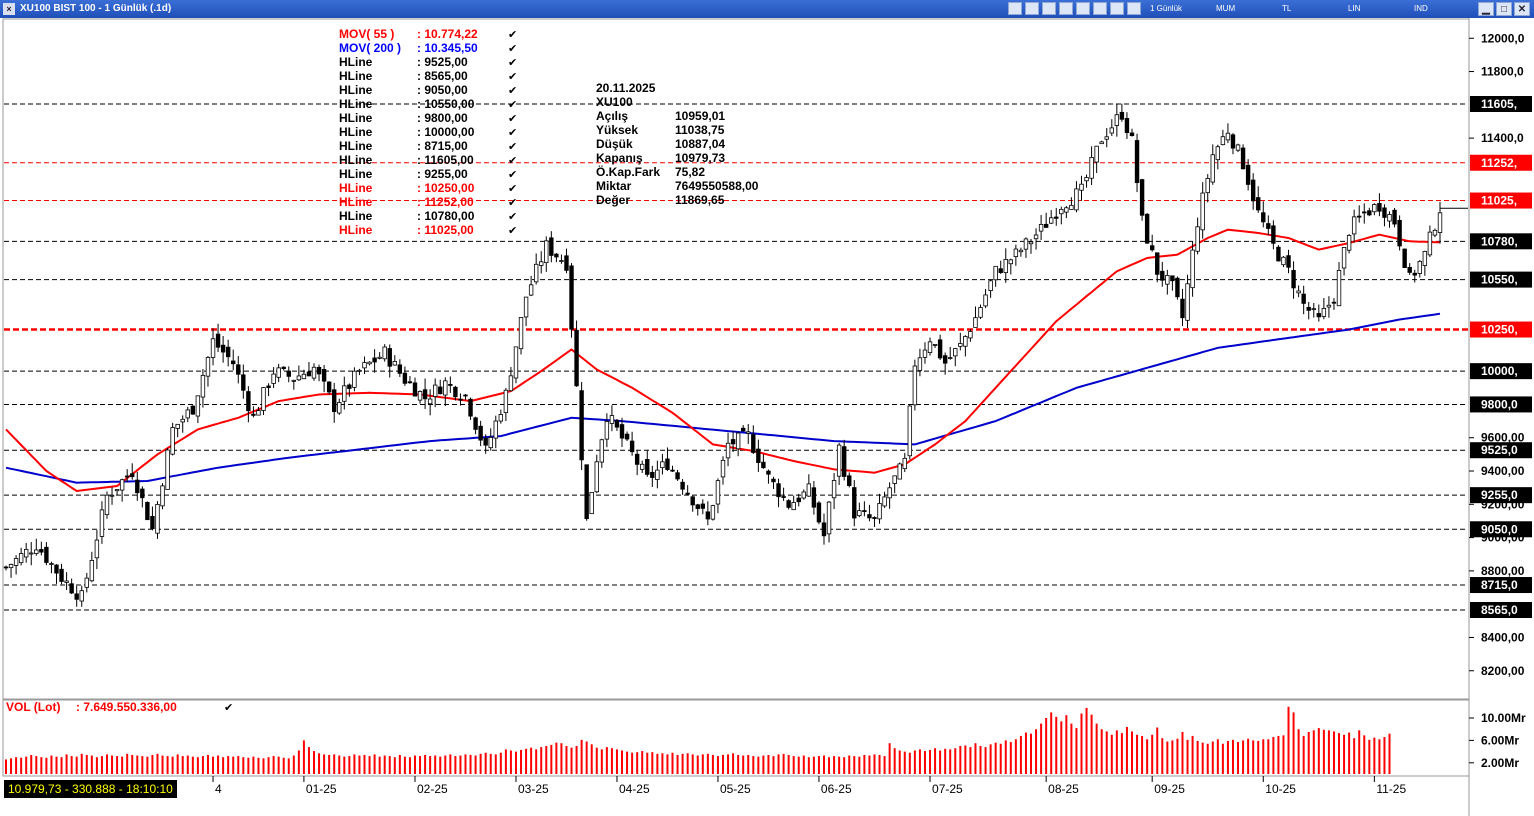 The image size is (1534, 816). I want to click on mode-indicator: IND, so click(1421, 8).